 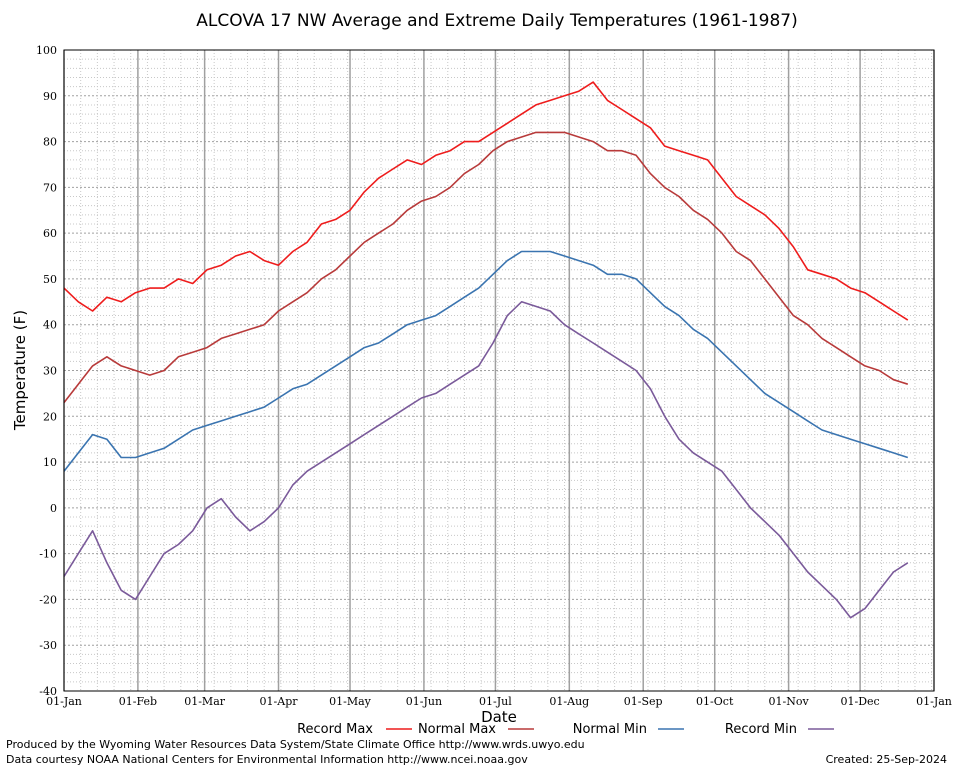 I want to click on y-tick-label: -40, so click(x=48, y=691).